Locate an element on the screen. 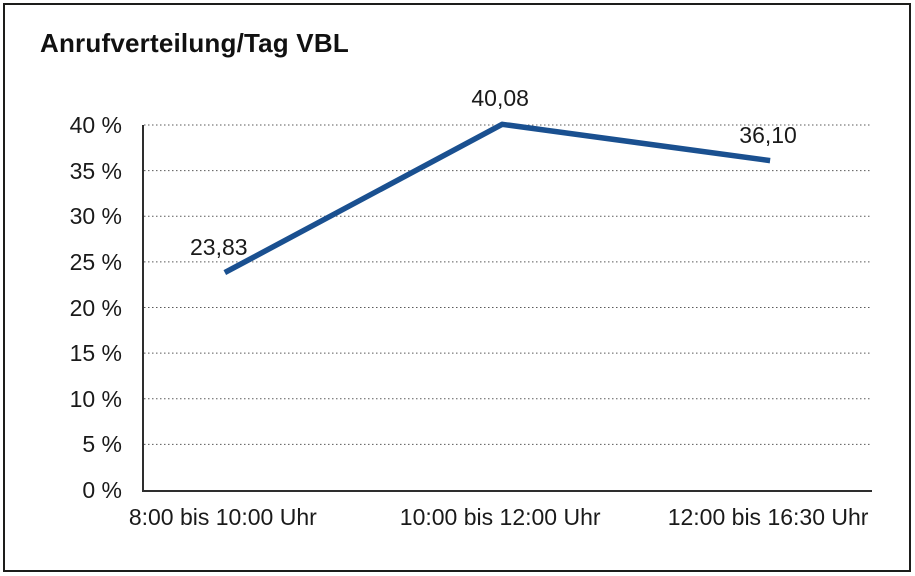  x-category-label: 8:00 bis 10:00 Uhr is located at coordinates (222, 517).